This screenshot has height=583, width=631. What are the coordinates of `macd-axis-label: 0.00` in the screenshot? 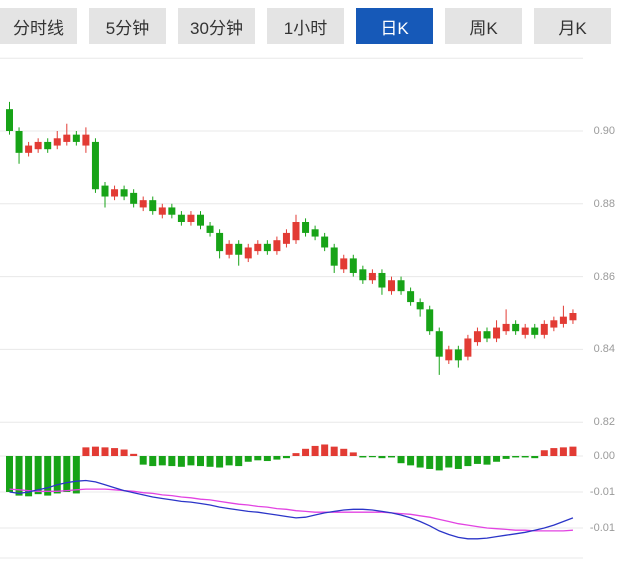 It's located at (604, 456).